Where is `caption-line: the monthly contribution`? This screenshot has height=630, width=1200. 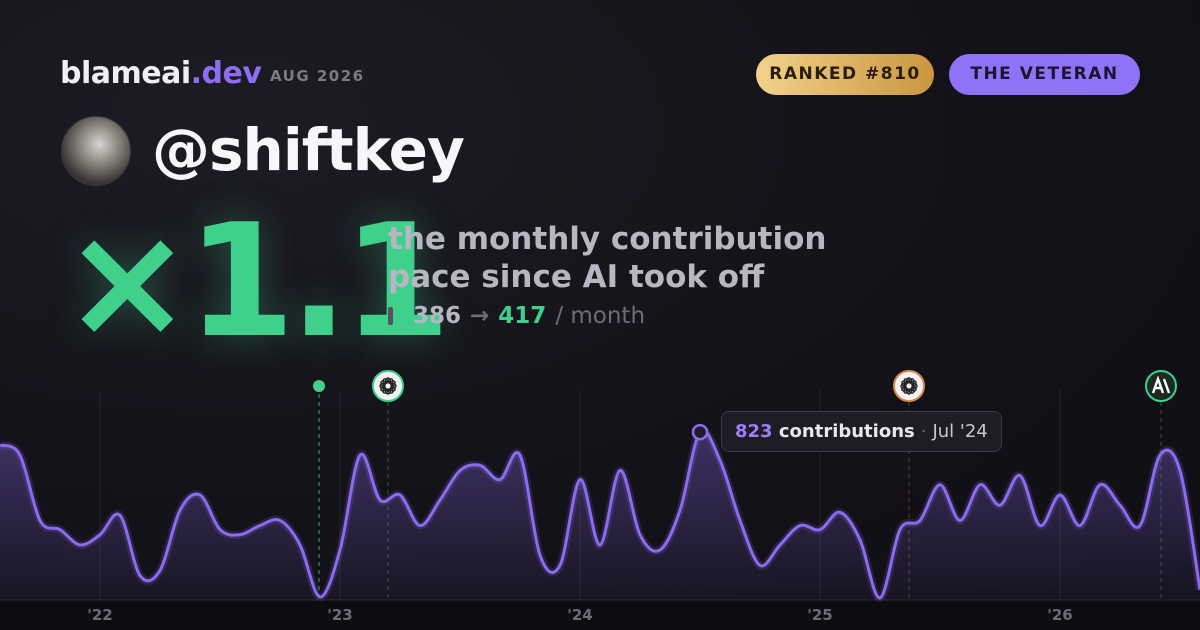
caption-line: the monthly contribution is located at coordinates (607, 239).